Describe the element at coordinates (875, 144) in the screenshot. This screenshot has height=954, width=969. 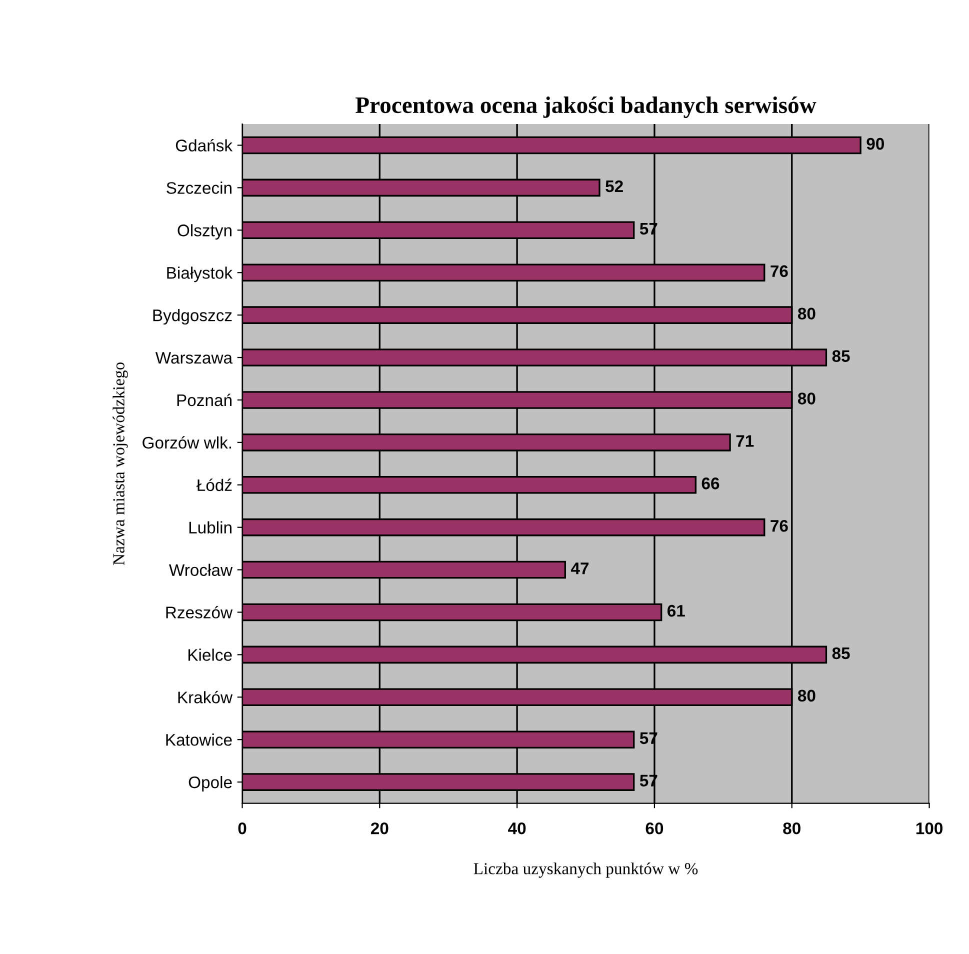
I see `data-label: 90` at that location.